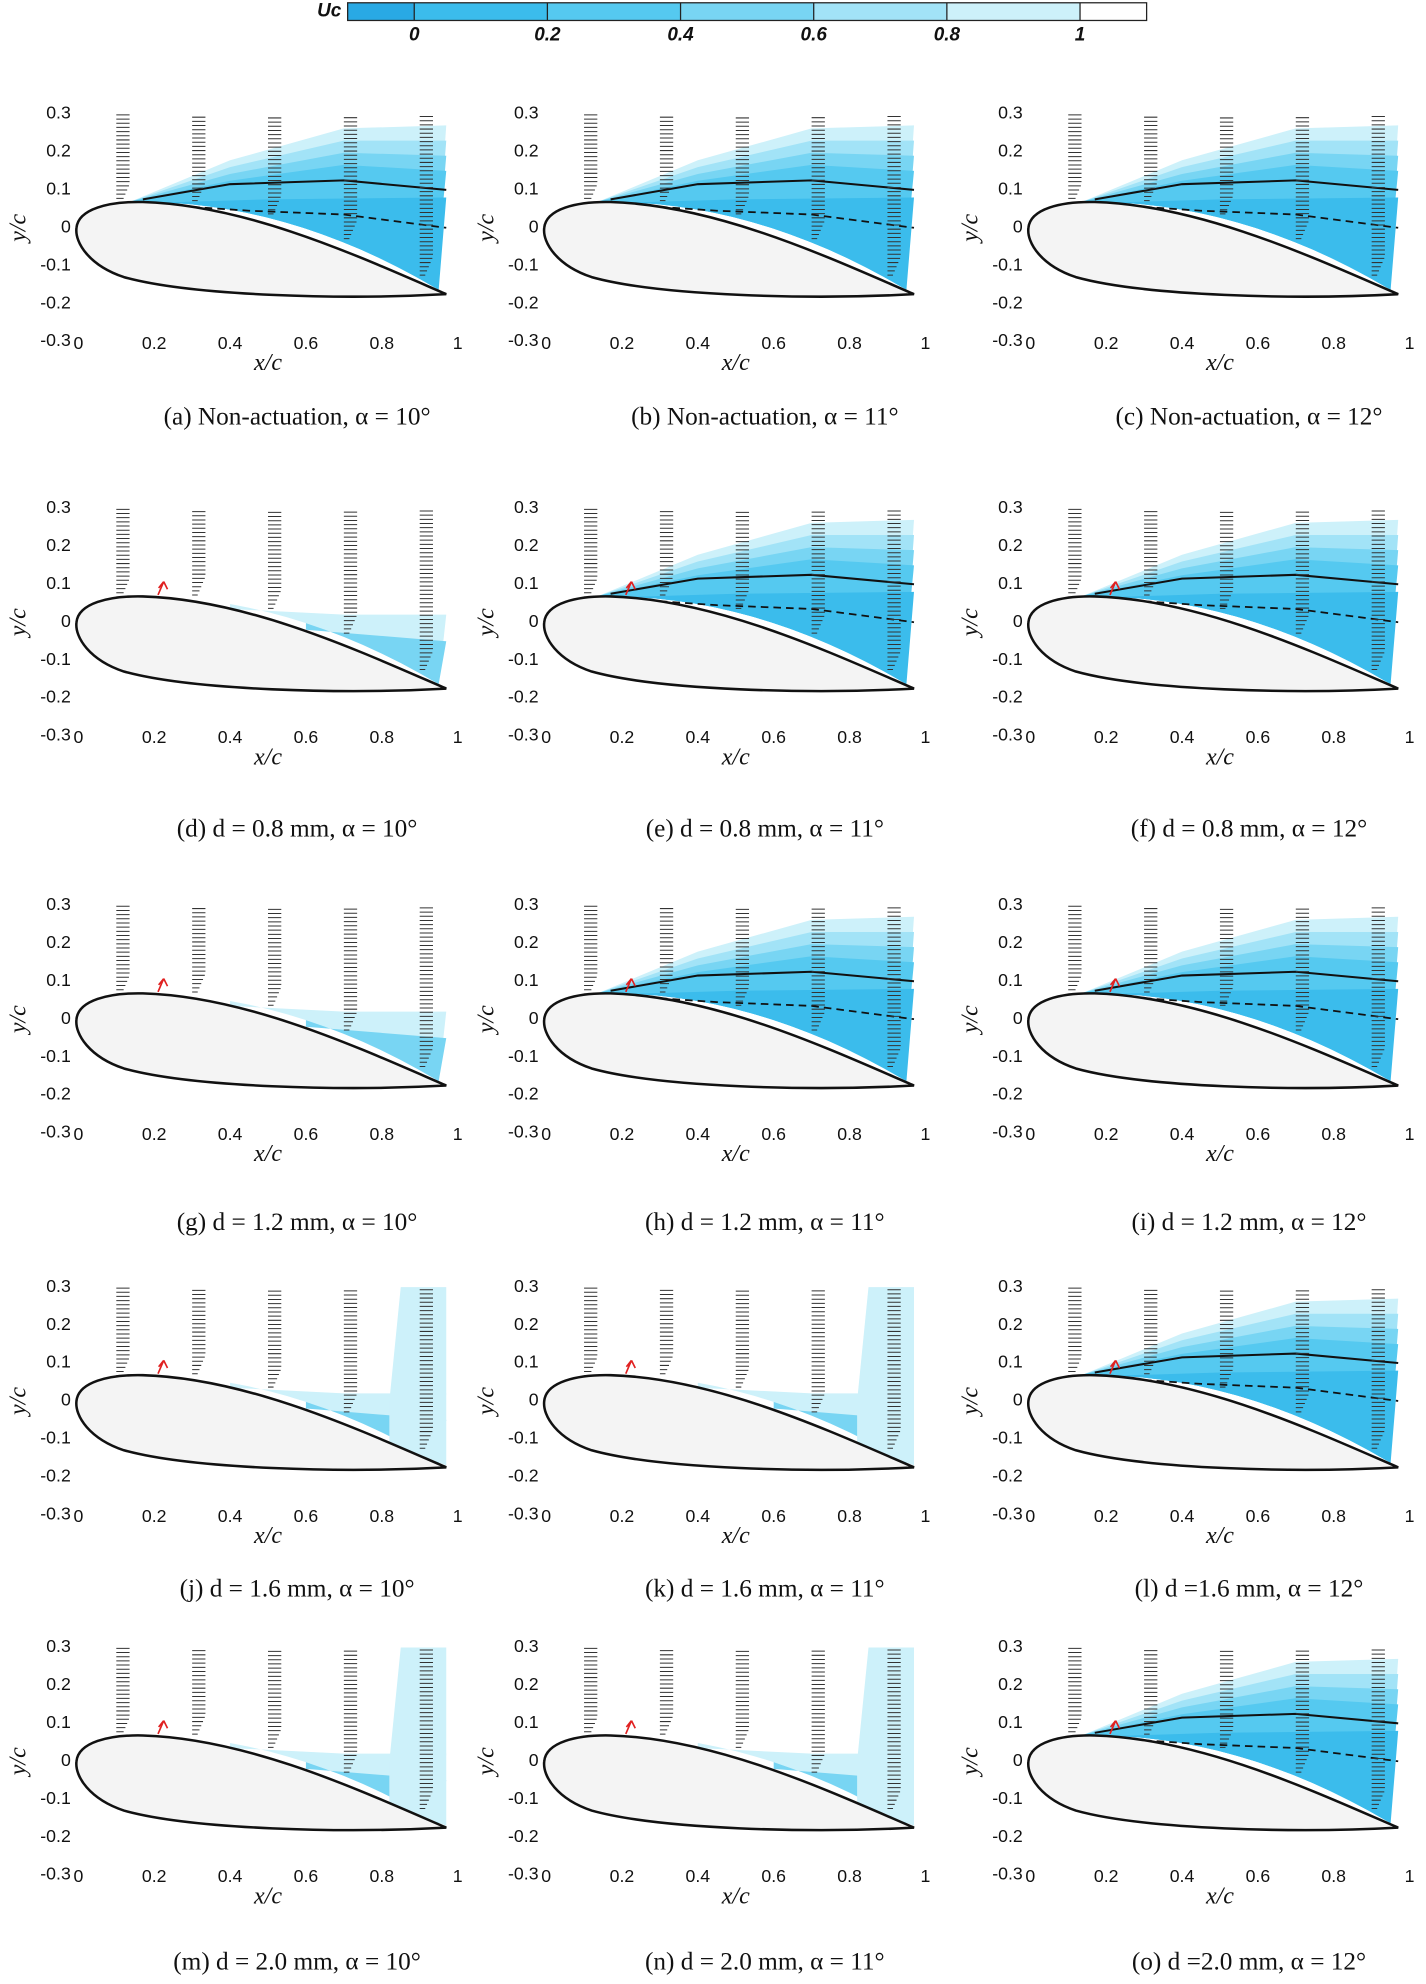  I want to click on colorbar-tick-label: 0.4, so click(680, 35).